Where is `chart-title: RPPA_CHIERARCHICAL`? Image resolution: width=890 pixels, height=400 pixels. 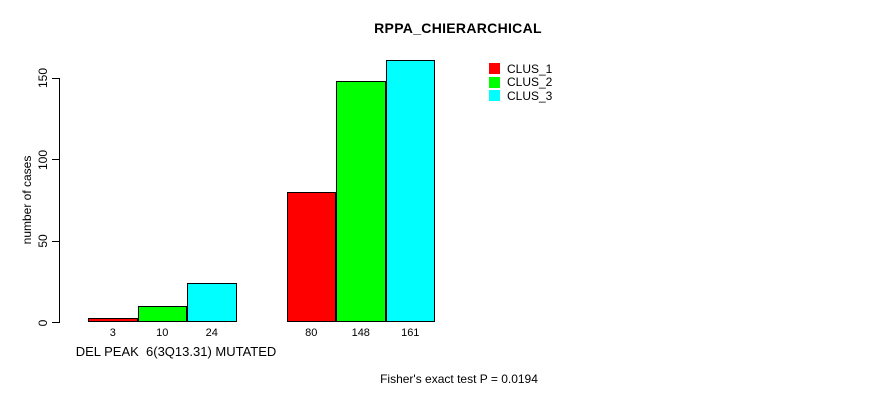
chart-title: RPPA_CHIERARCHICAL is located at coordinates (458, 28).